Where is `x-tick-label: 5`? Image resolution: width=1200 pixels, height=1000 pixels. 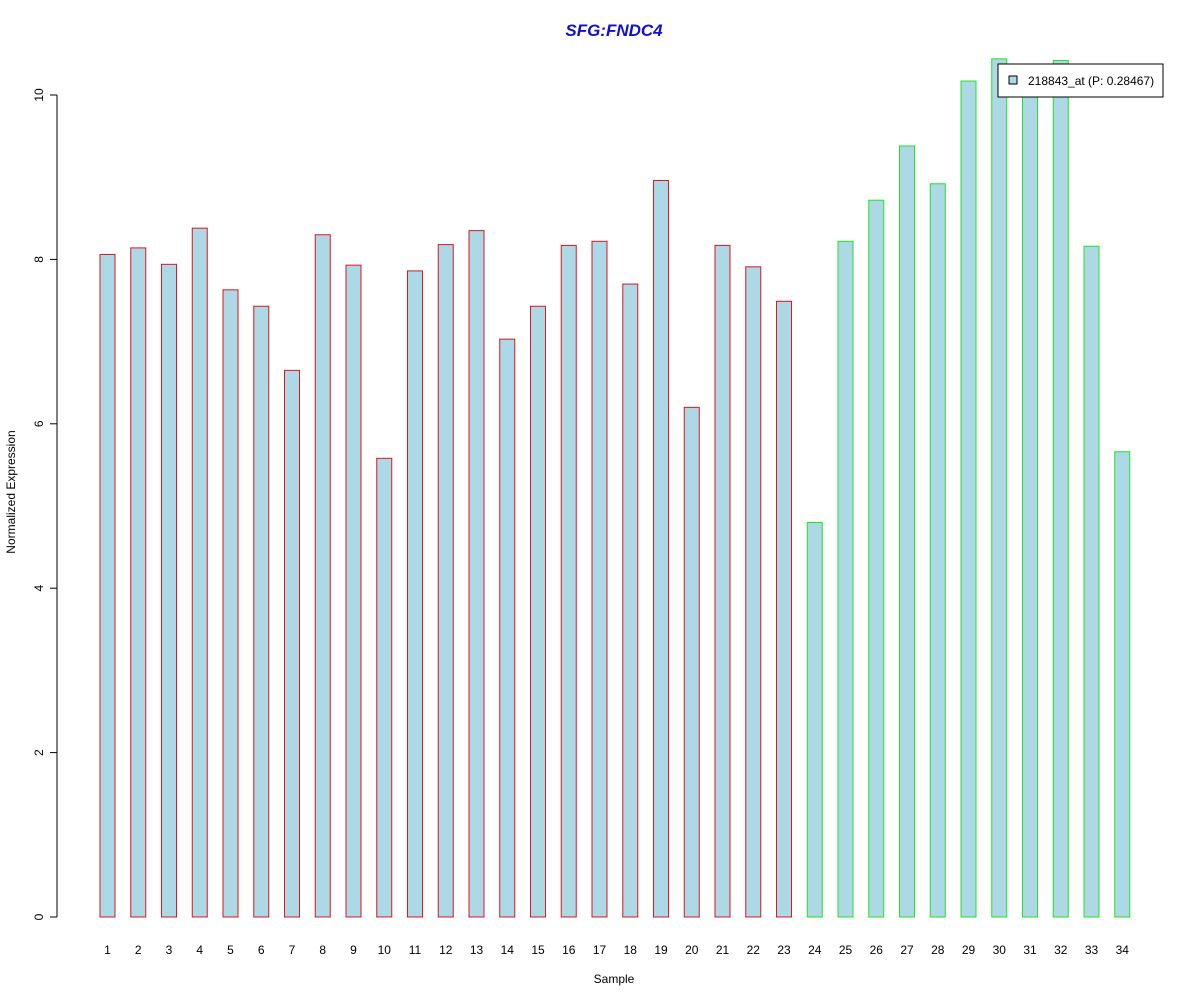
x-tick-label: 5 is located at coordinates (230, 950).